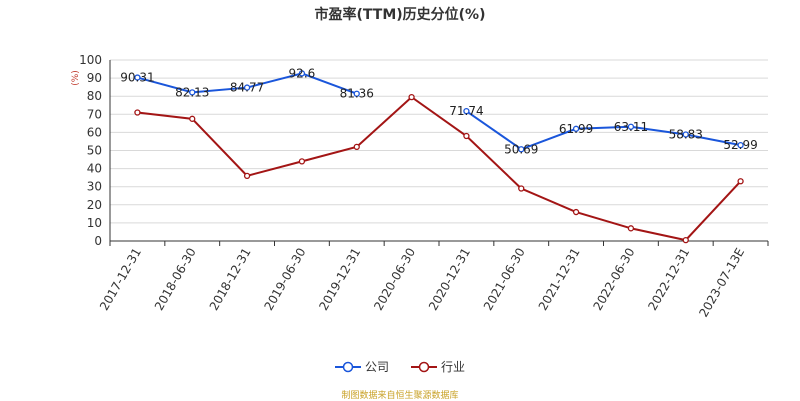 The height and width of the screenshot is (401, 800). I want to click on x-tick-label: 2022-12-31, so click(668, 279).